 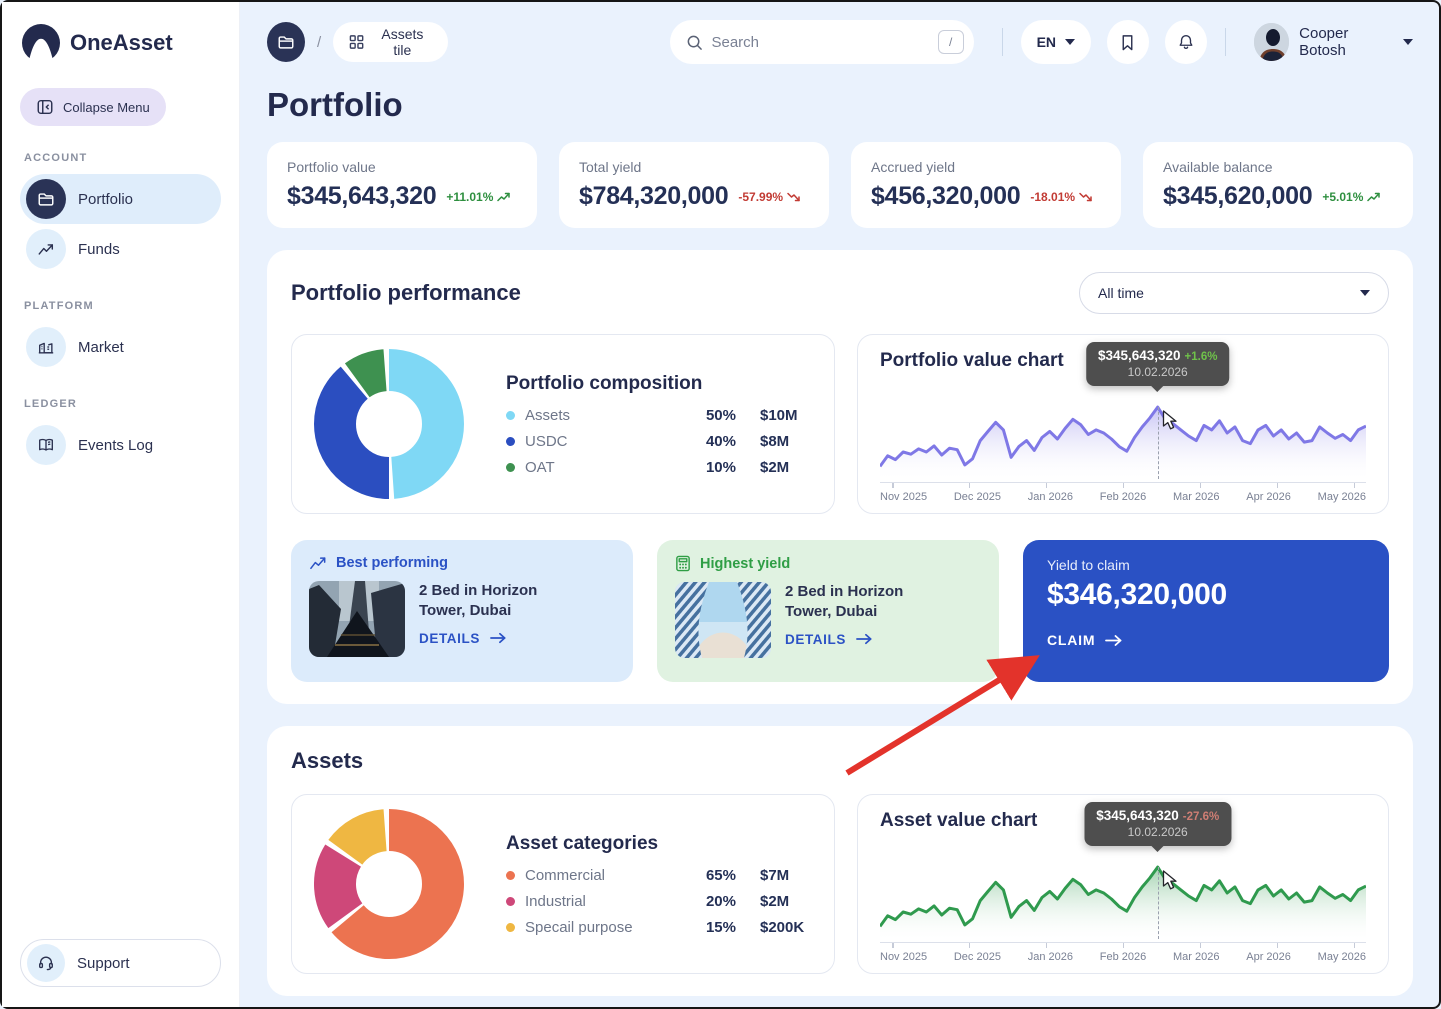 What do you see at coordinates (828, 611) in the screenshot?
I see `highest-yield-card: Highest yield` at bounding box center [828, 611].